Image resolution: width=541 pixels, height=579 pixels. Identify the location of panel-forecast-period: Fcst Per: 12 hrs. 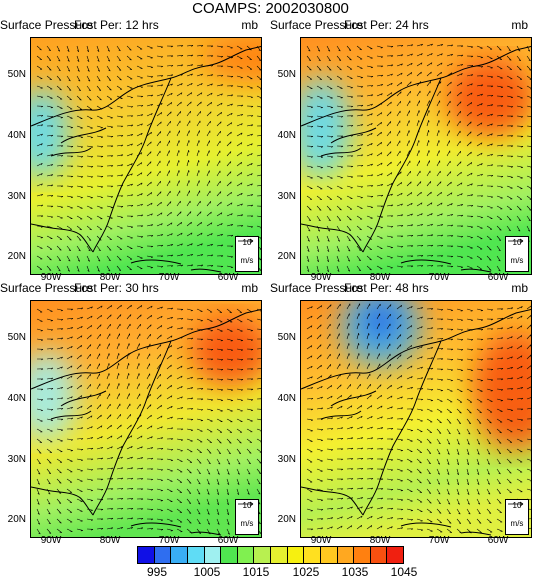
(116, 25).